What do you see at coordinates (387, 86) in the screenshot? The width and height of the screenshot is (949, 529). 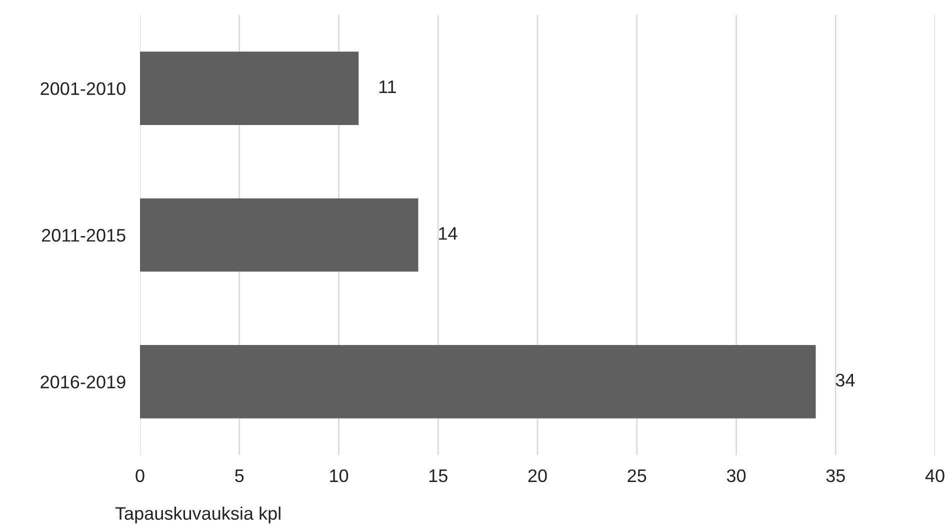 I see `data-label: 11` at bounding box center [387, 86].